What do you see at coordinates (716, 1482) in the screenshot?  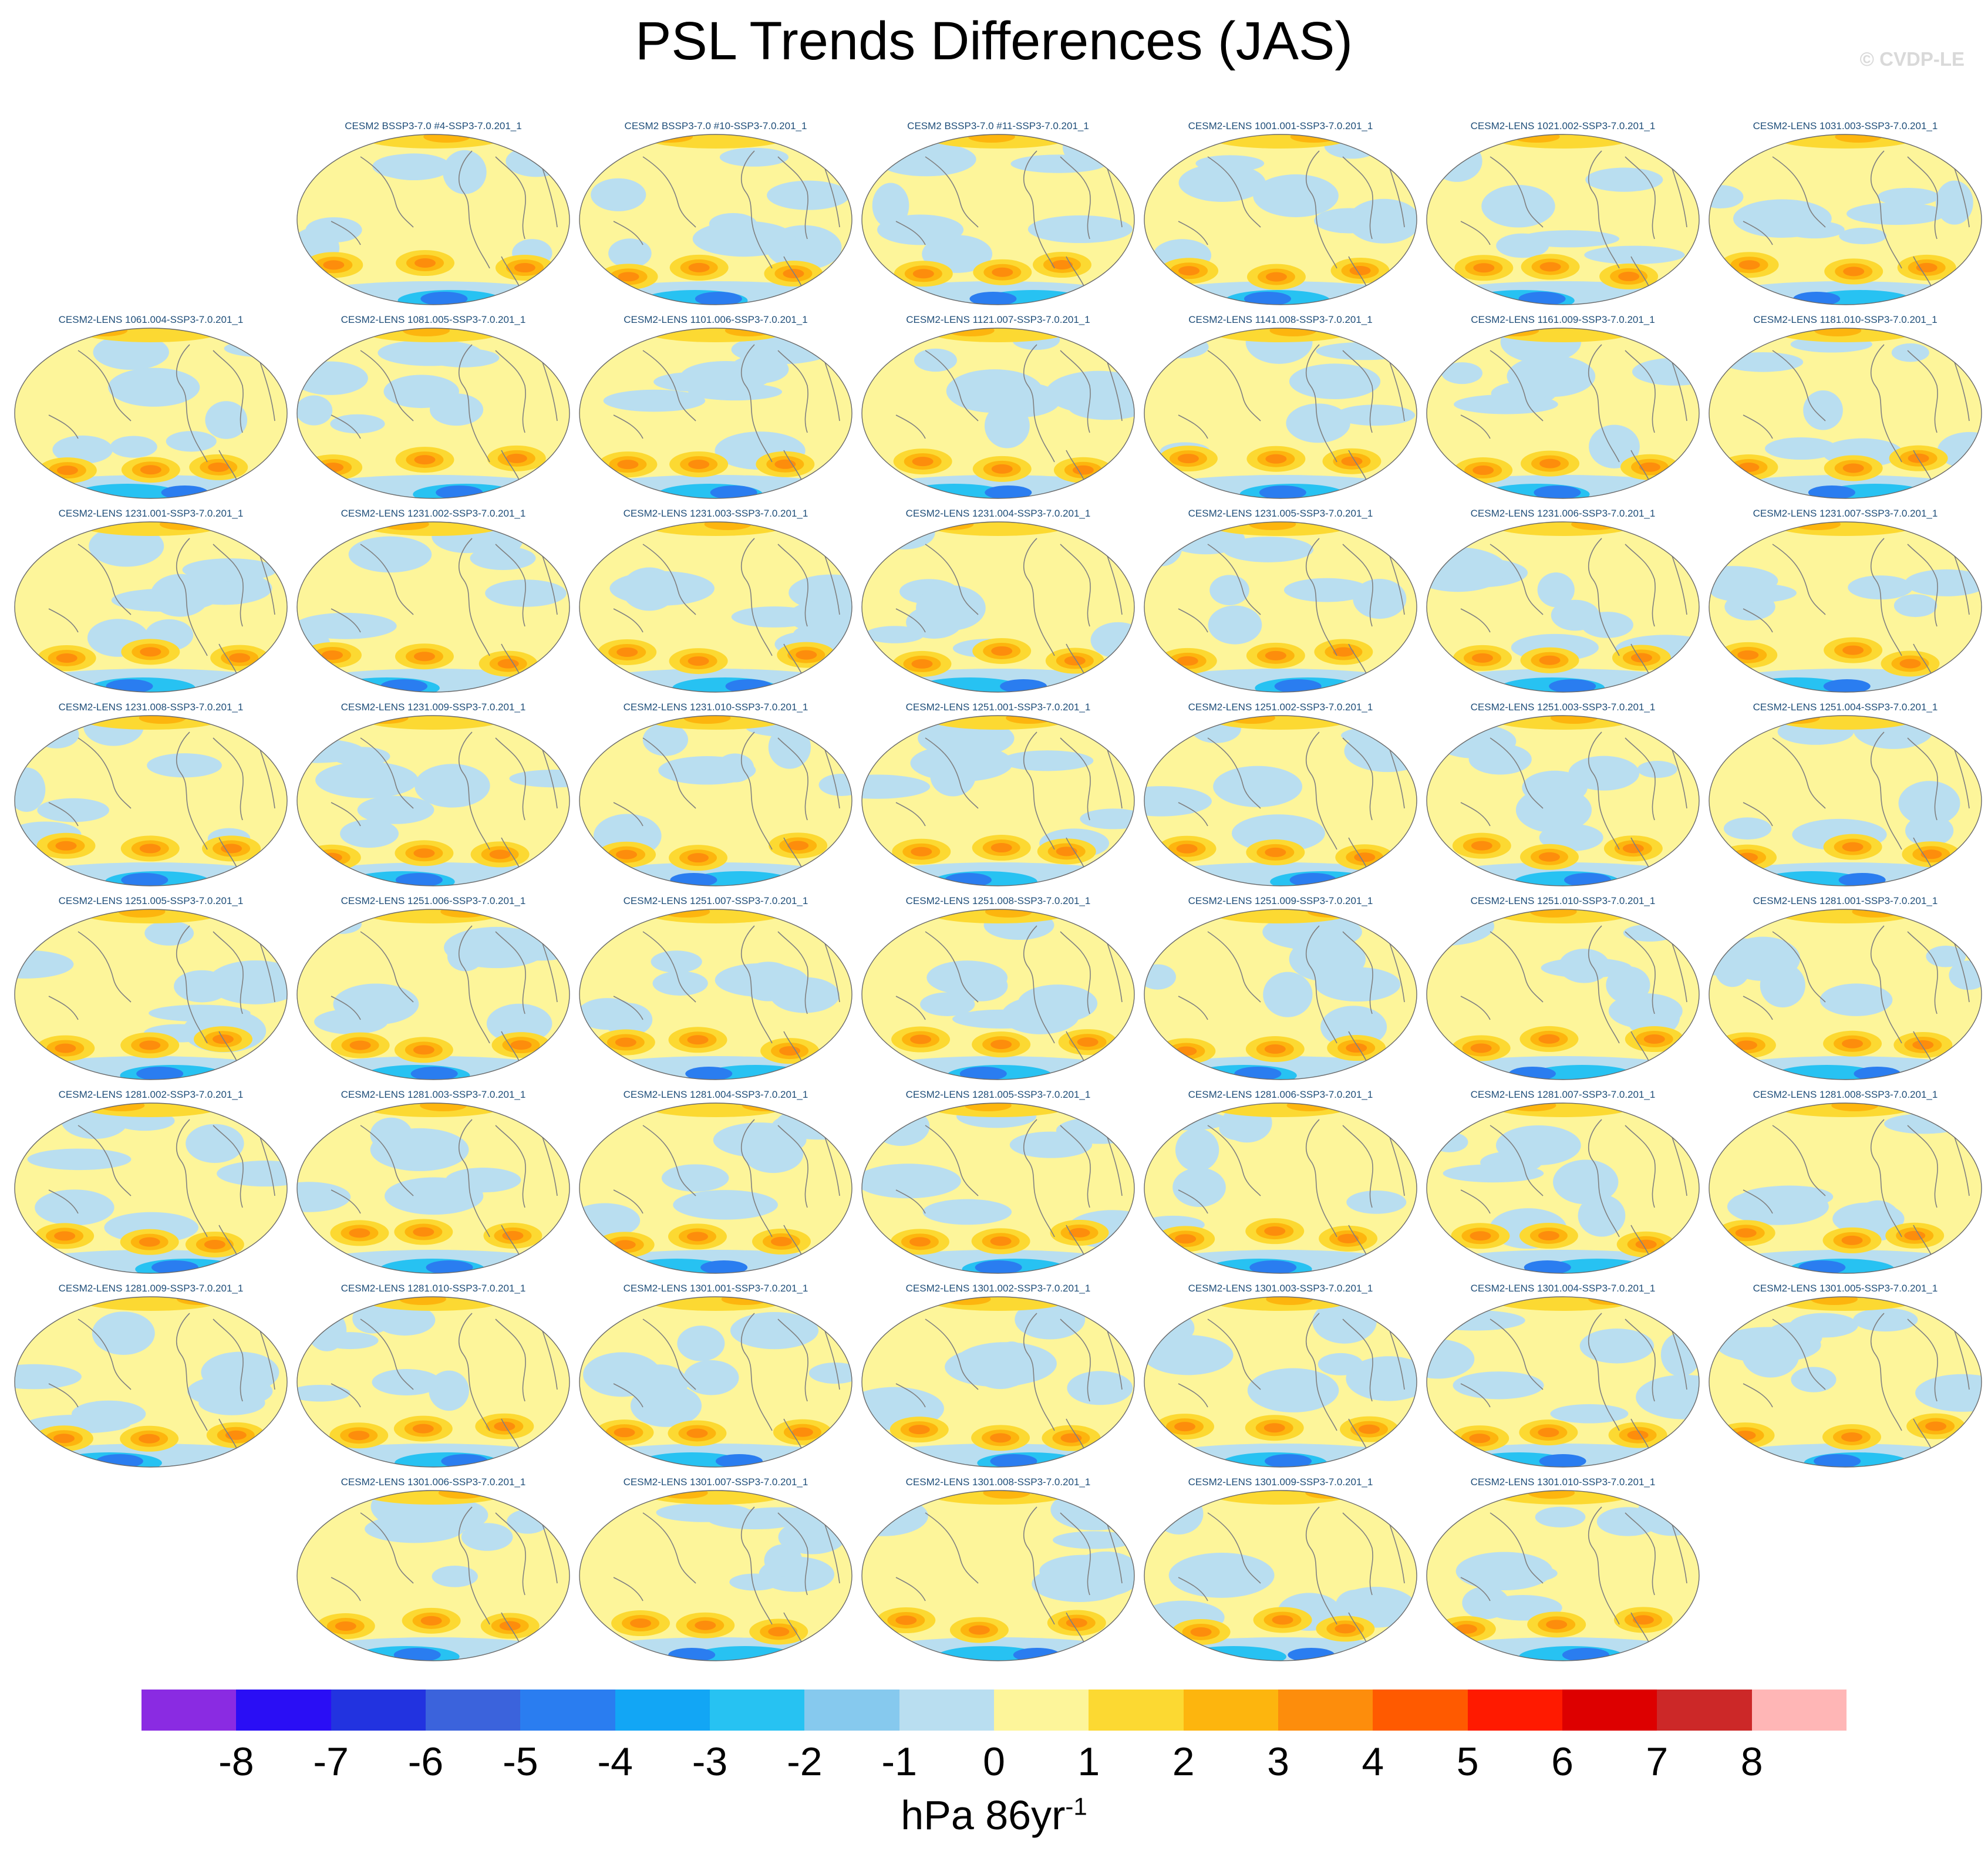 I see `panel-title: CESM2-LENS 1301.007-SSP3-7.0.201_1` at bounding box center [716, 1482].